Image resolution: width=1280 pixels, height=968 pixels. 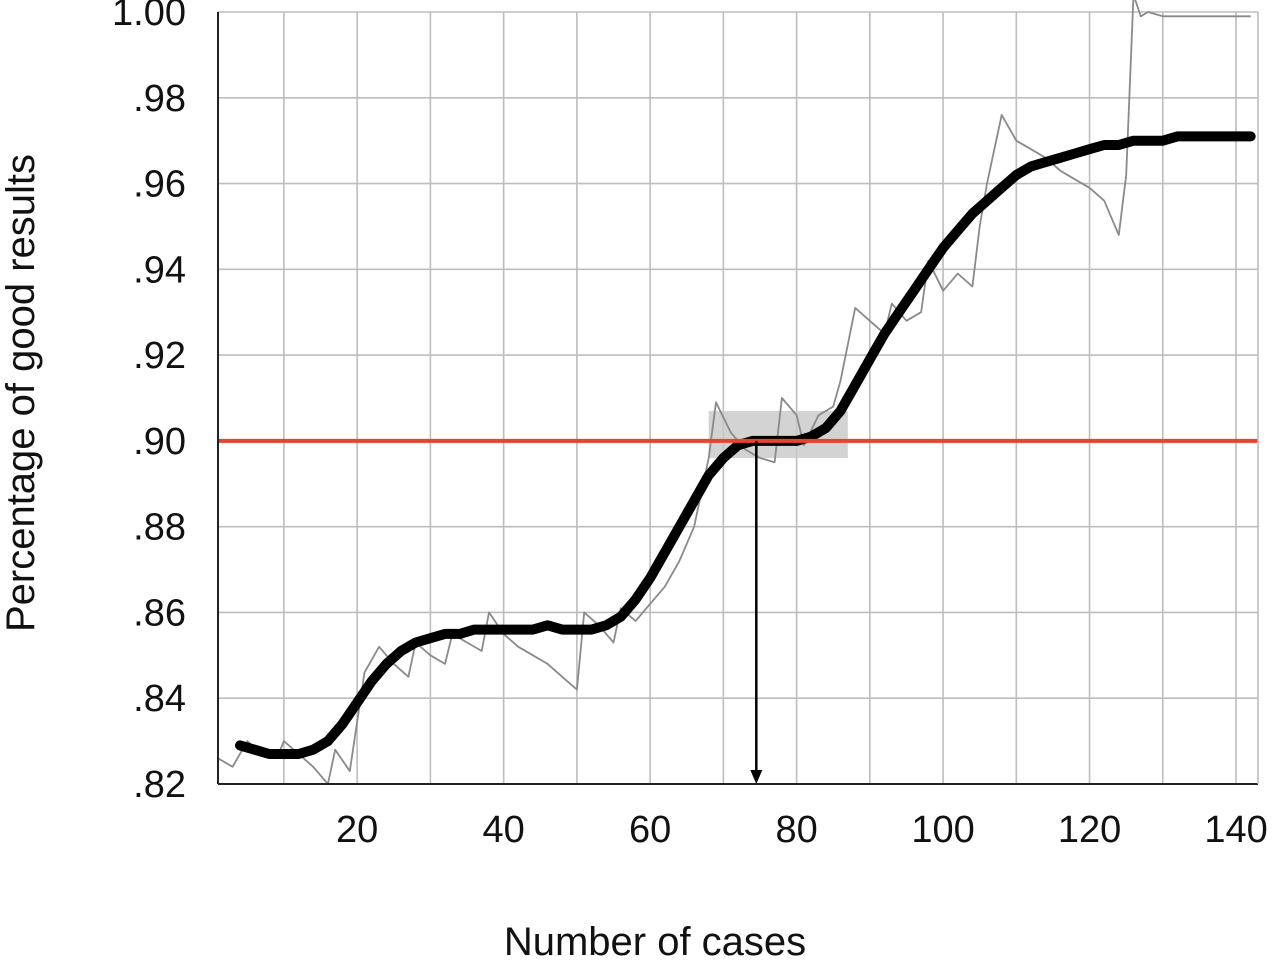 What do you see at coordinates (1235, 830) in the screenshot?
I see `x-tick-label: 140` at bounding box center [1235, 830].